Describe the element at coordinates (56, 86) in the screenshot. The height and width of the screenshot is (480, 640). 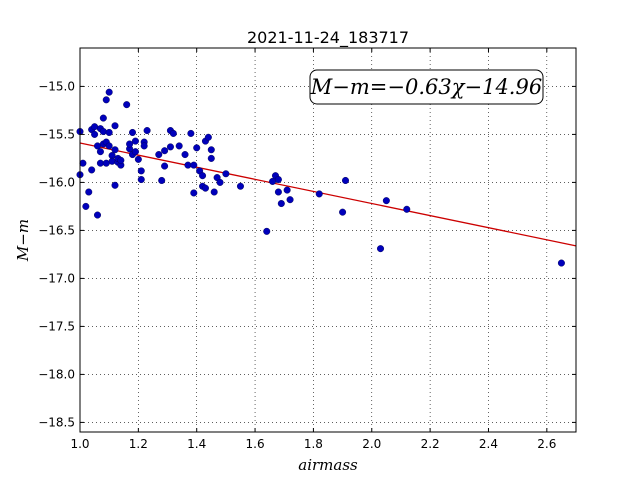
I see `y-tick-label: −15.0` at that location.